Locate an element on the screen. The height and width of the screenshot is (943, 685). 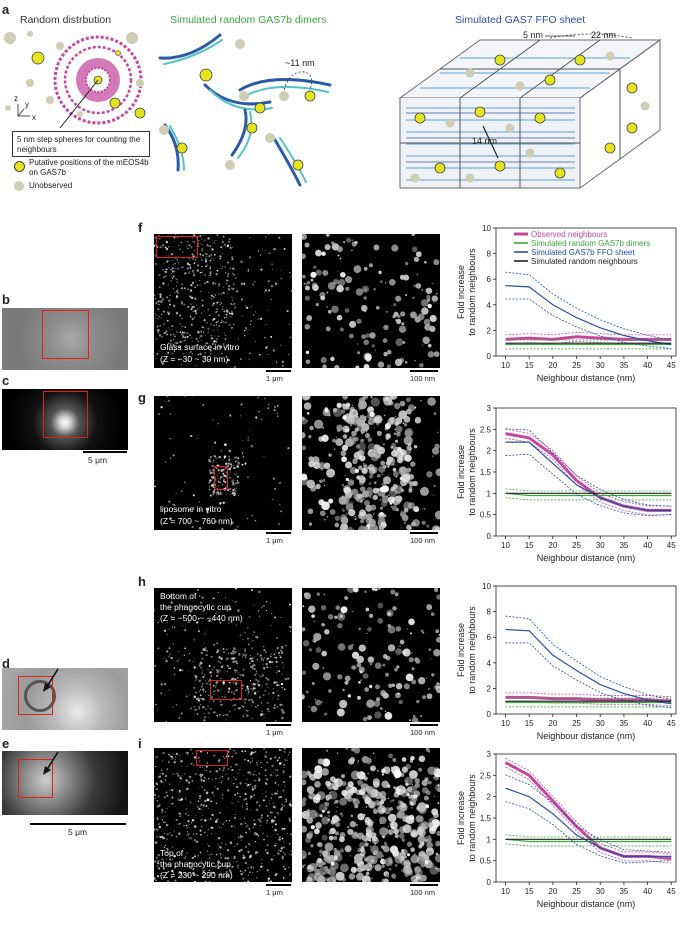
scalebar-e-label: 5 μm is located at coordinates (78, 832).